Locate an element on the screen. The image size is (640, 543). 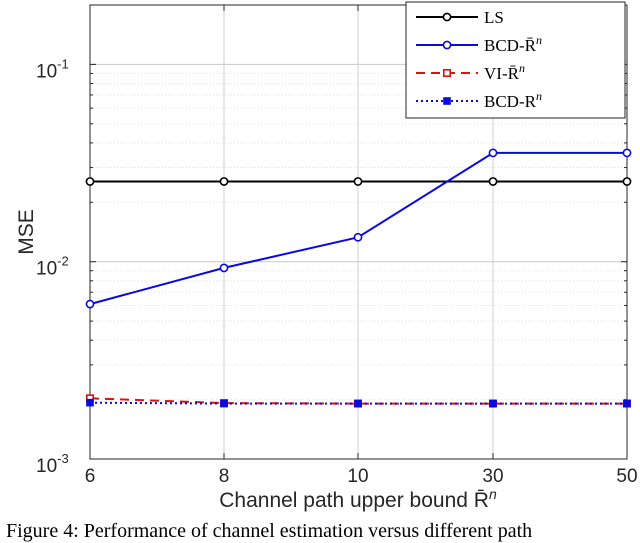
y-tick-label: 10⁻¹ is located at coordinates (52, 69).